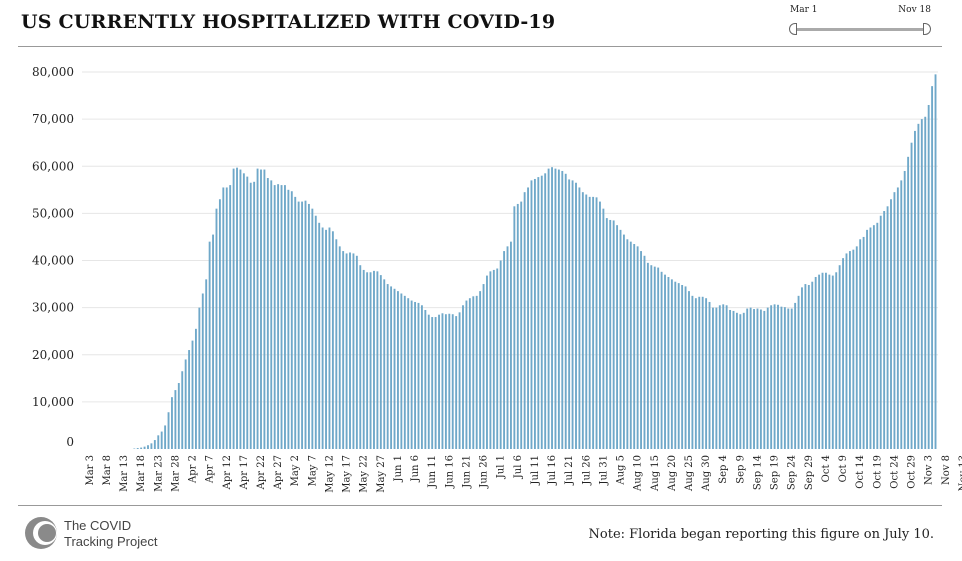  I want to click on x-tick-label: May 22, so click(364, 474).